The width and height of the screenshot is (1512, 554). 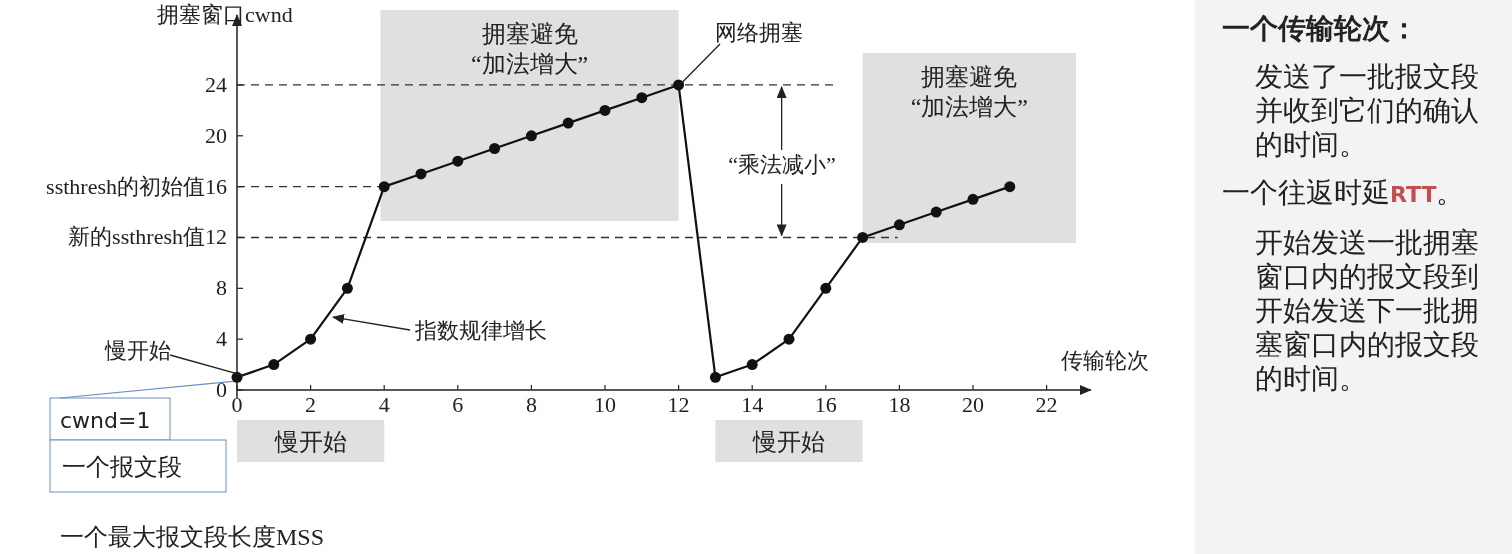 What do you see at coordinates (759, 32) in the screenshot?
I see `annotation: 网络拥塞` at bounding box center [759, 32].